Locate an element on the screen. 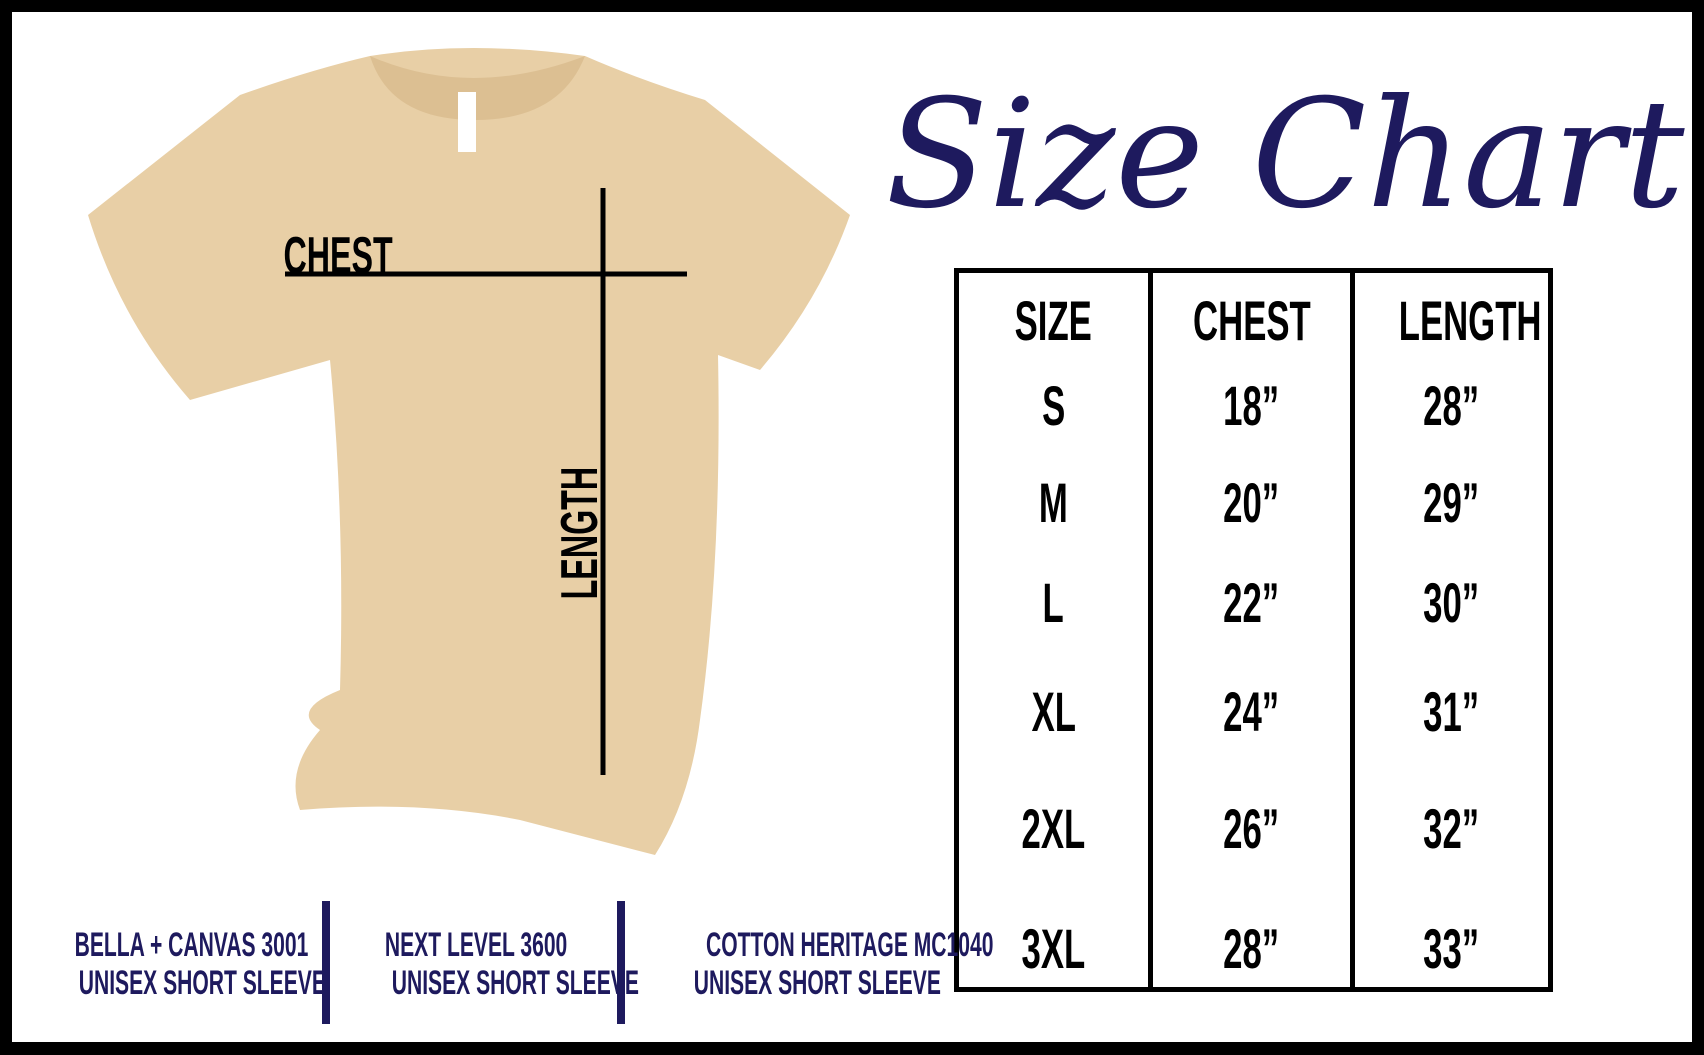 The height and width of the screenshot is (1055, 1704). size-cell: L is located at coordinates (1053, 602).